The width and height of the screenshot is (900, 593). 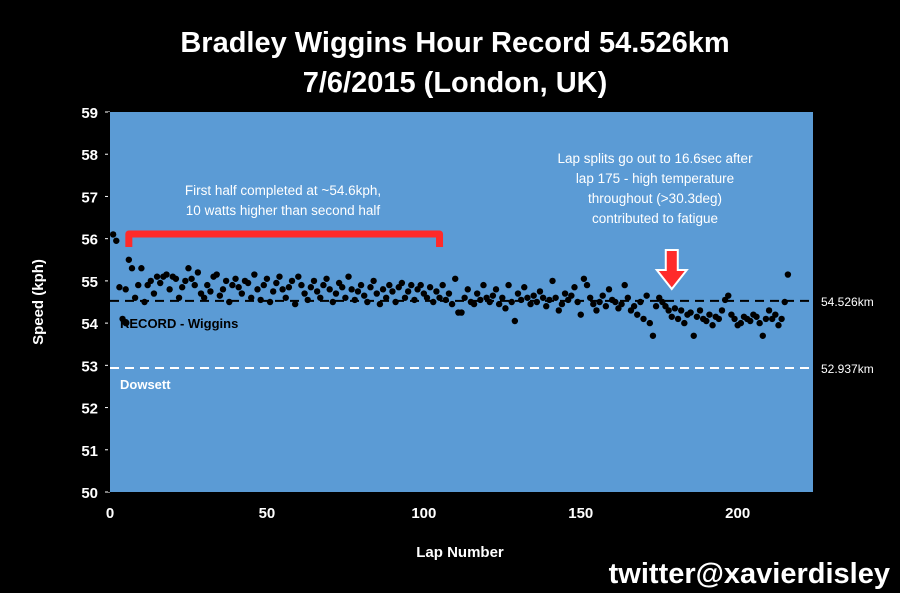 What do you see at coordinates (145, 384) in the screenshot?
I see `series-label: Dowsett` at bounding box center [145, 384].